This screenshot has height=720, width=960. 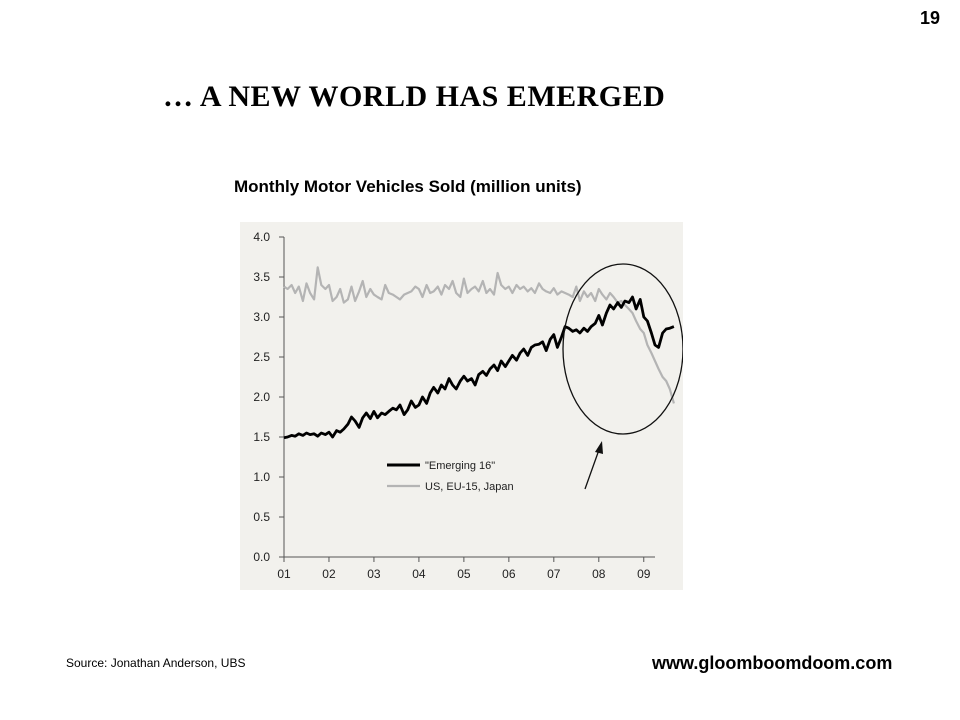 What do you see at coordinates (554, 574) in the screenshot?
I see `x-tick-label: 07` at bounding box center [554, 574].